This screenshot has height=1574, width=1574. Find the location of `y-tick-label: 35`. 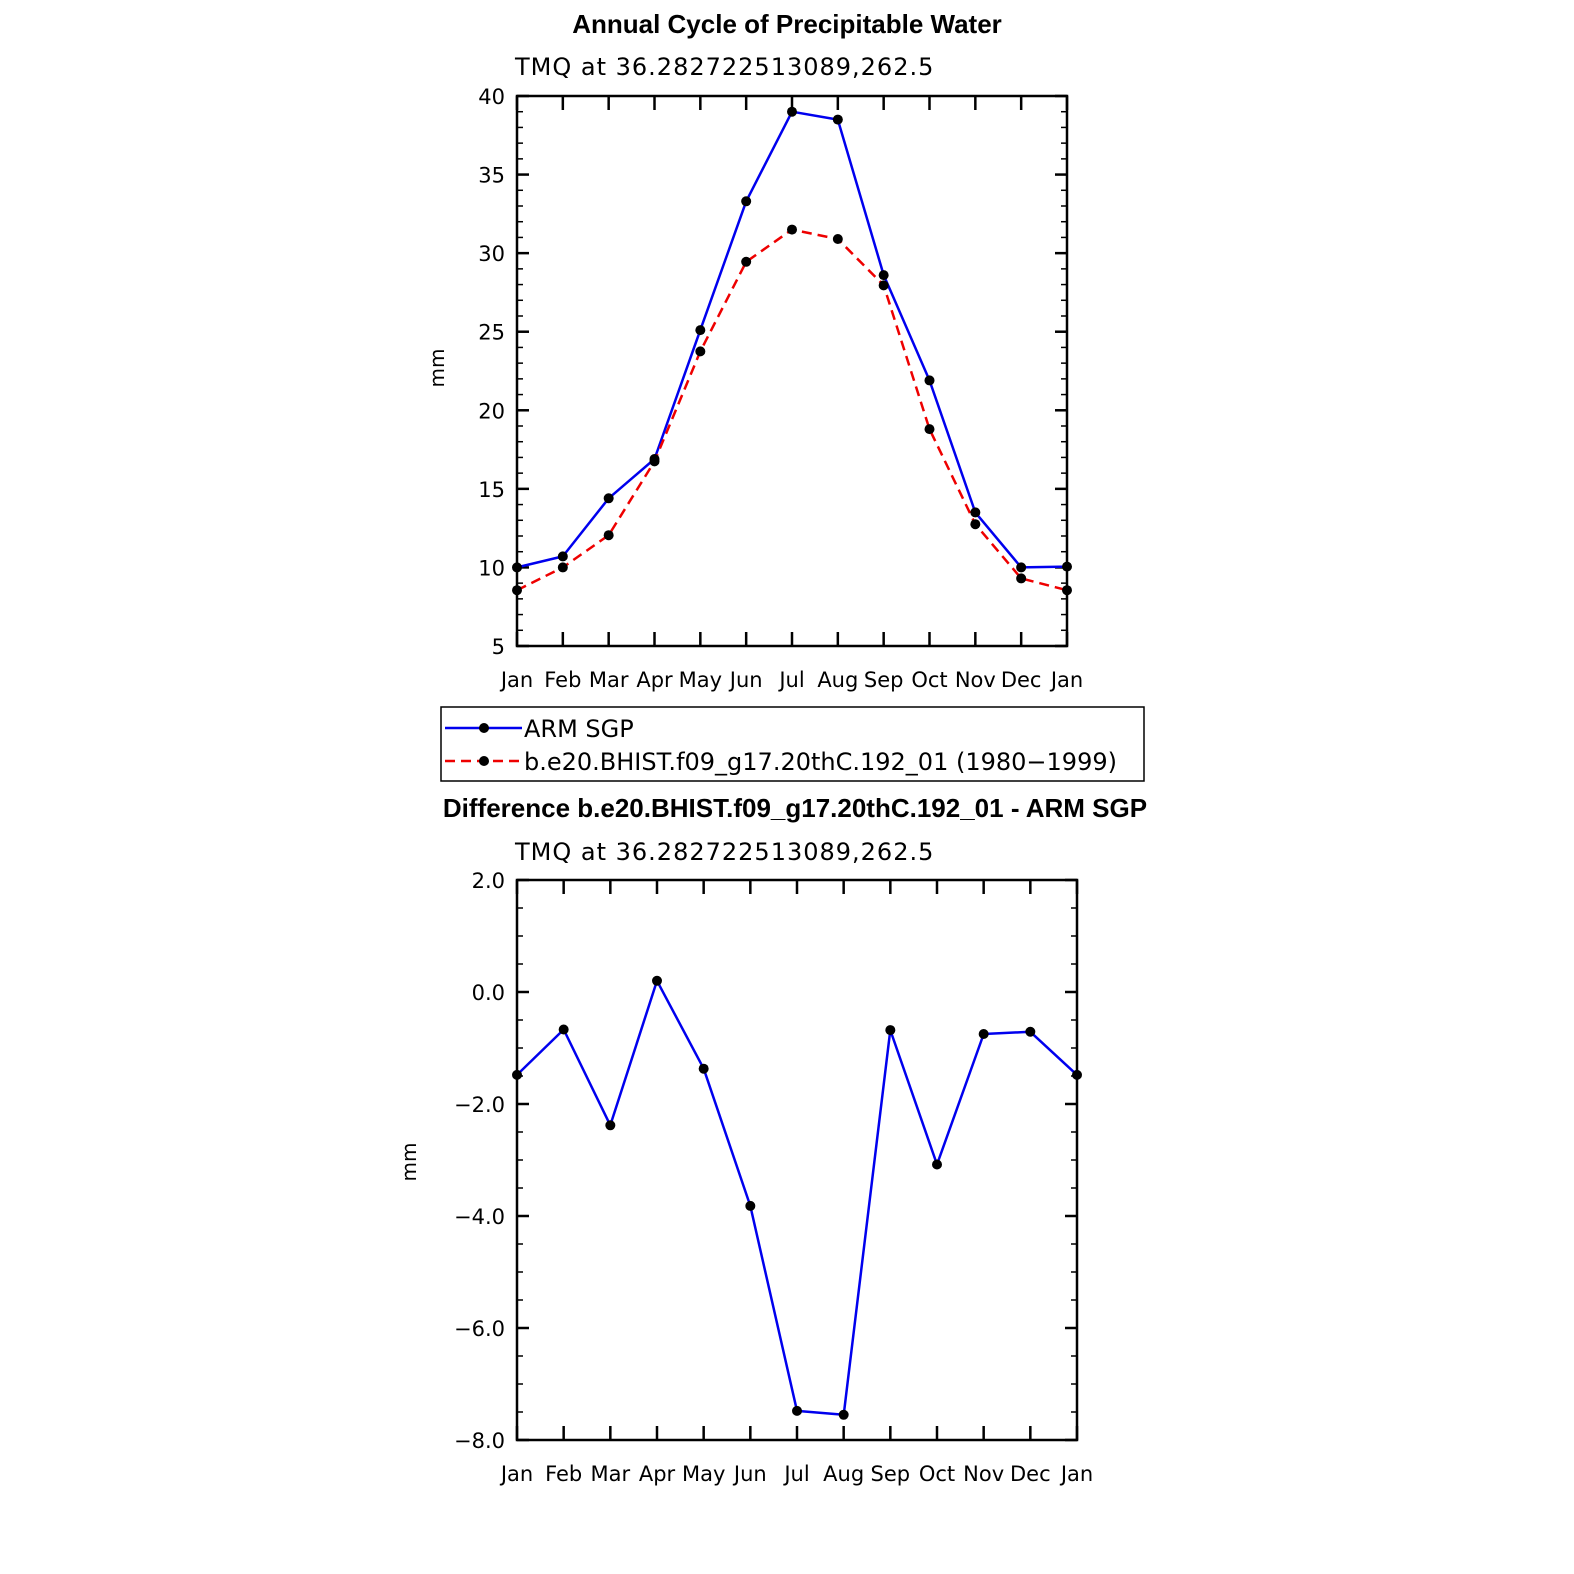

y-tick-label: 35 is located at coordinates (491, 176).